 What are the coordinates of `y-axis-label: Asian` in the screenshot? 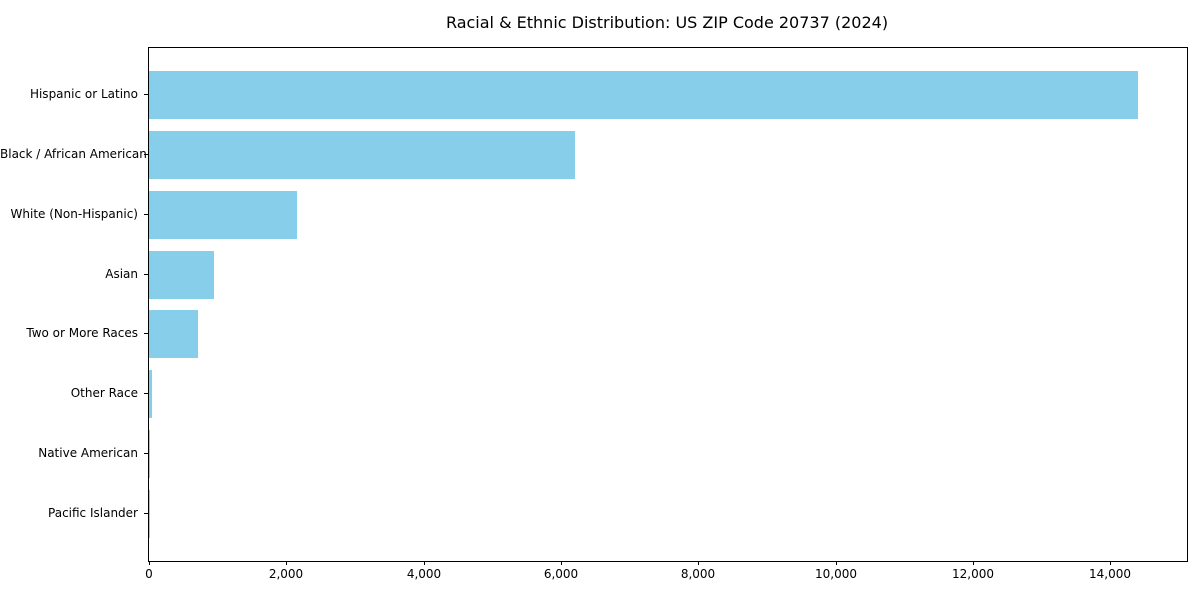 It's located at (121, 274).